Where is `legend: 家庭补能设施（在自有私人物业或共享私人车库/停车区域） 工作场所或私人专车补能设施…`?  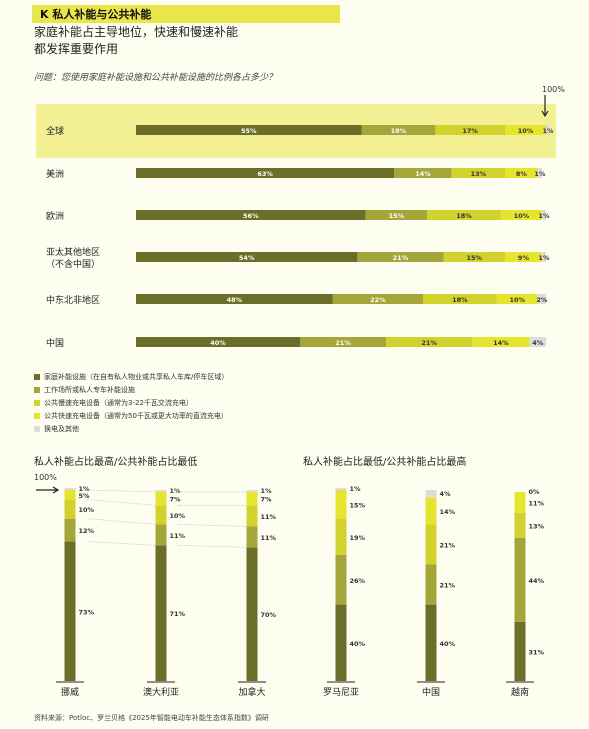 legend: 家庭补能设施（在自有私人物业或共享私人车库/停车区域） 工作场所或私人专车补能设施… is located at coordinates (131, 402).